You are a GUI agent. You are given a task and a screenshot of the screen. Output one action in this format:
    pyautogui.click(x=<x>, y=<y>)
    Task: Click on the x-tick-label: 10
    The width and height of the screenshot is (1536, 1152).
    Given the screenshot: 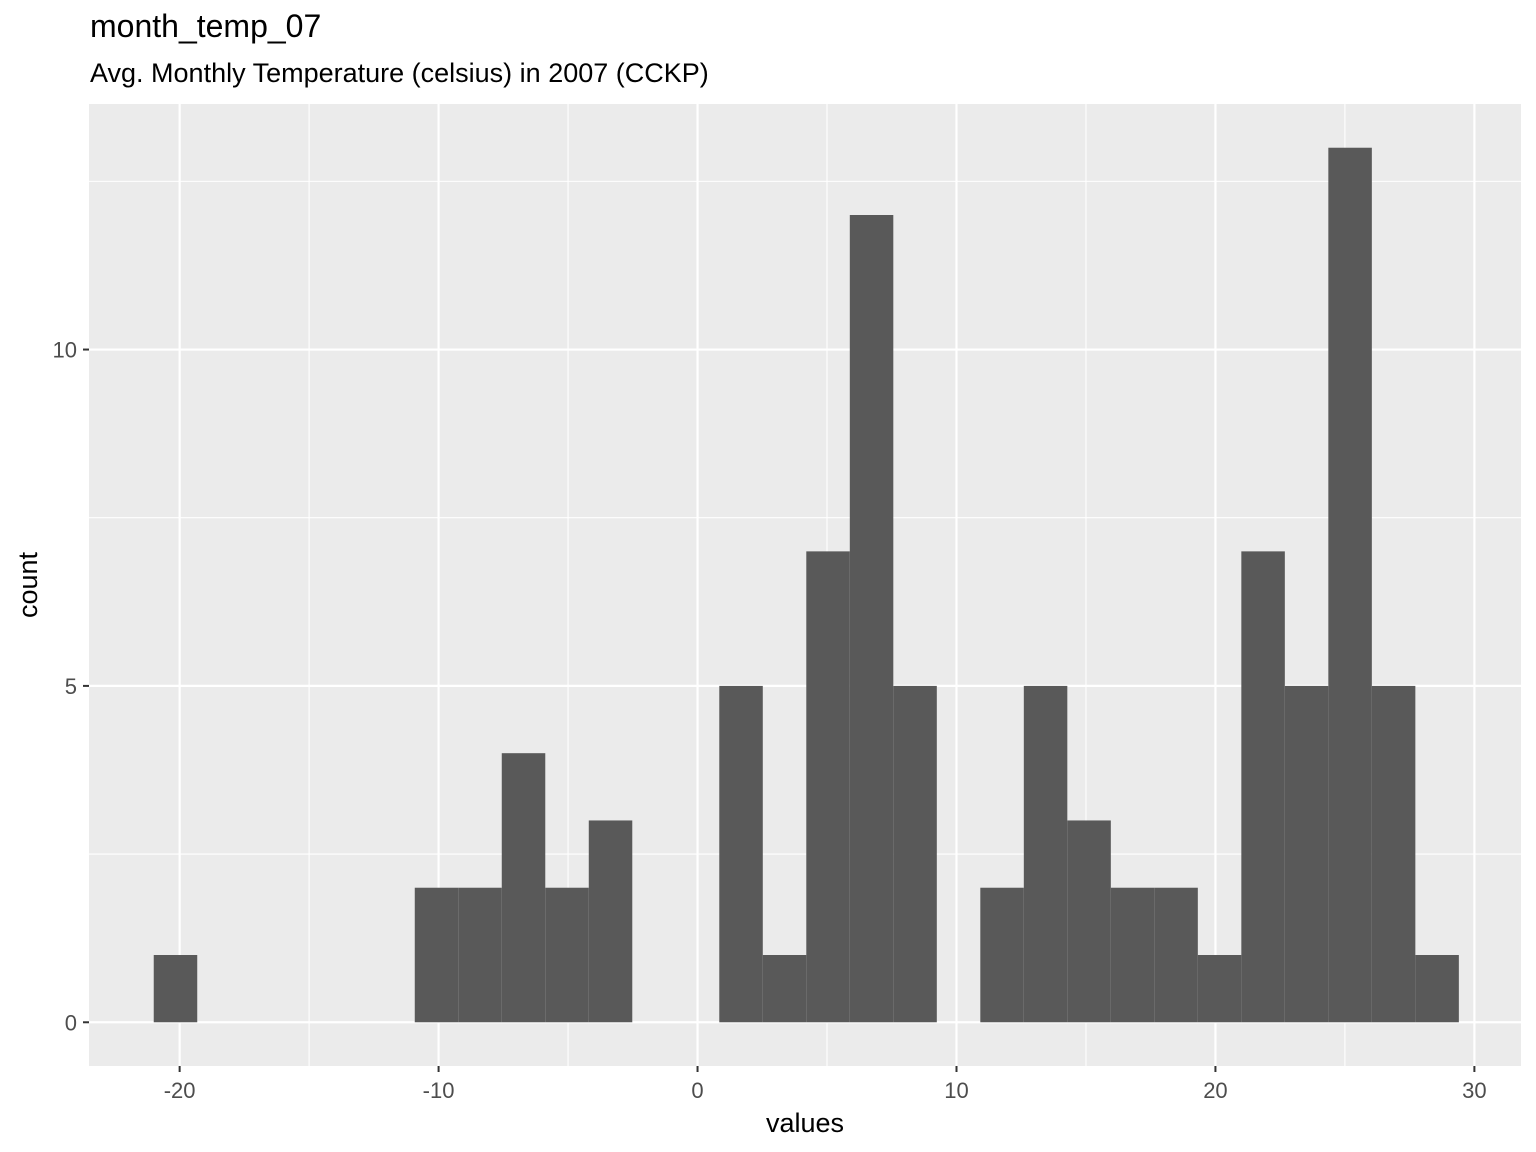 What is the action you would take?
    pyautogui.click(x=956, y=1090)
    